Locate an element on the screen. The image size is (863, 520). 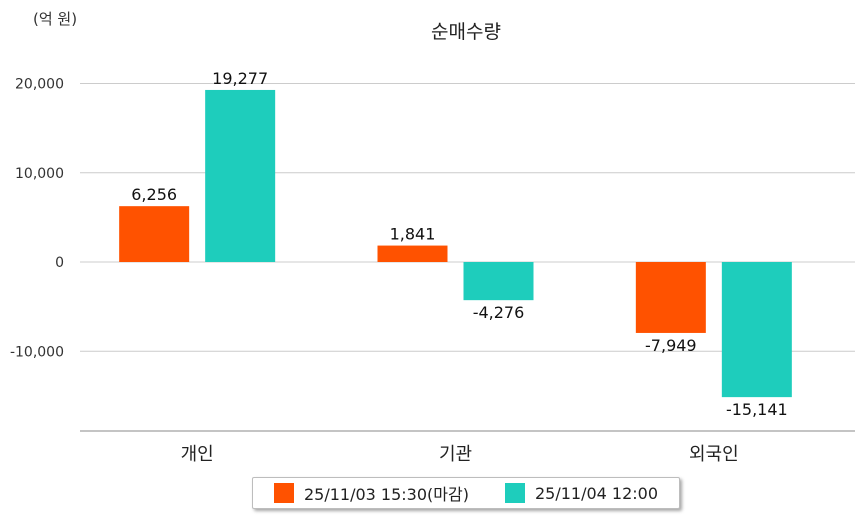
y-tick-label: 10,000 is located at coordinates (39, 174).